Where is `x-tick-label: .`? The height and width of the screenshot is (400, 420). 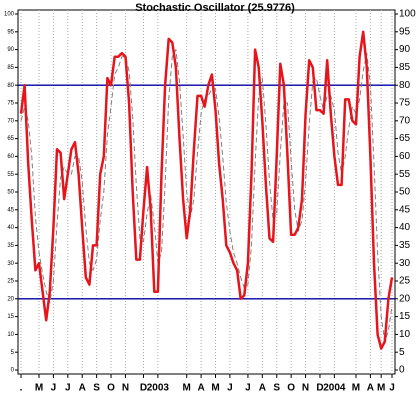
x-tick-label: . is located at coordinates (21, 388).